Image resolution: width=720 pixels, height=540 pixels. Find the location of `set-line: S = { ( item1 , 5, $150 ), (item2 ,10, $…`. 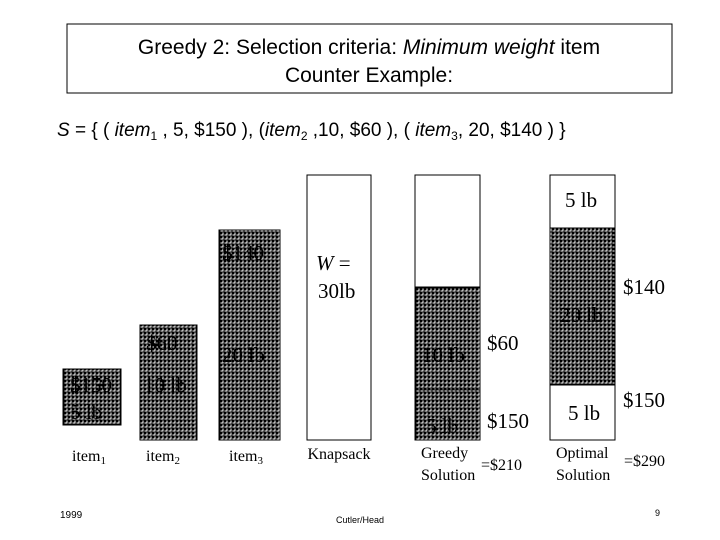

set-line: S = { ( item1 , 5, $150 ), (item2 ,10, $… is located at coordinates (311, 131).